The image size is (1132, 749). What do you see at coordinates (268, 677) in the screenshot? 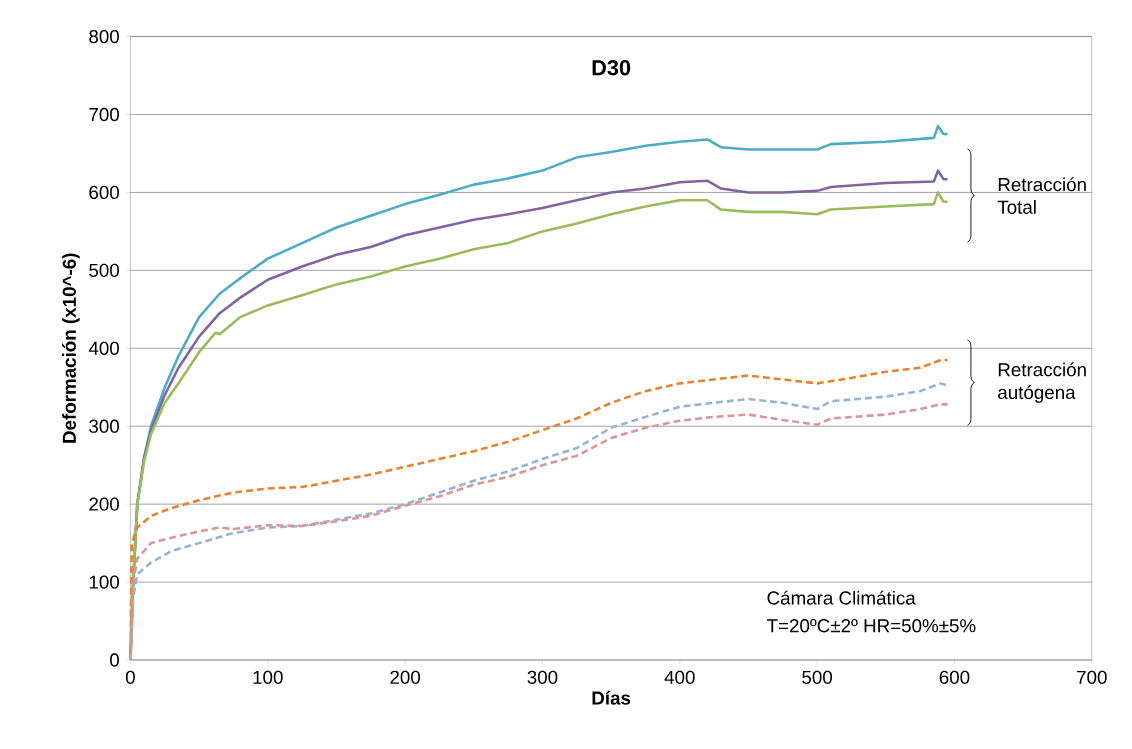
I see `x-tick-label: 100` at bounding box center [268, 677].